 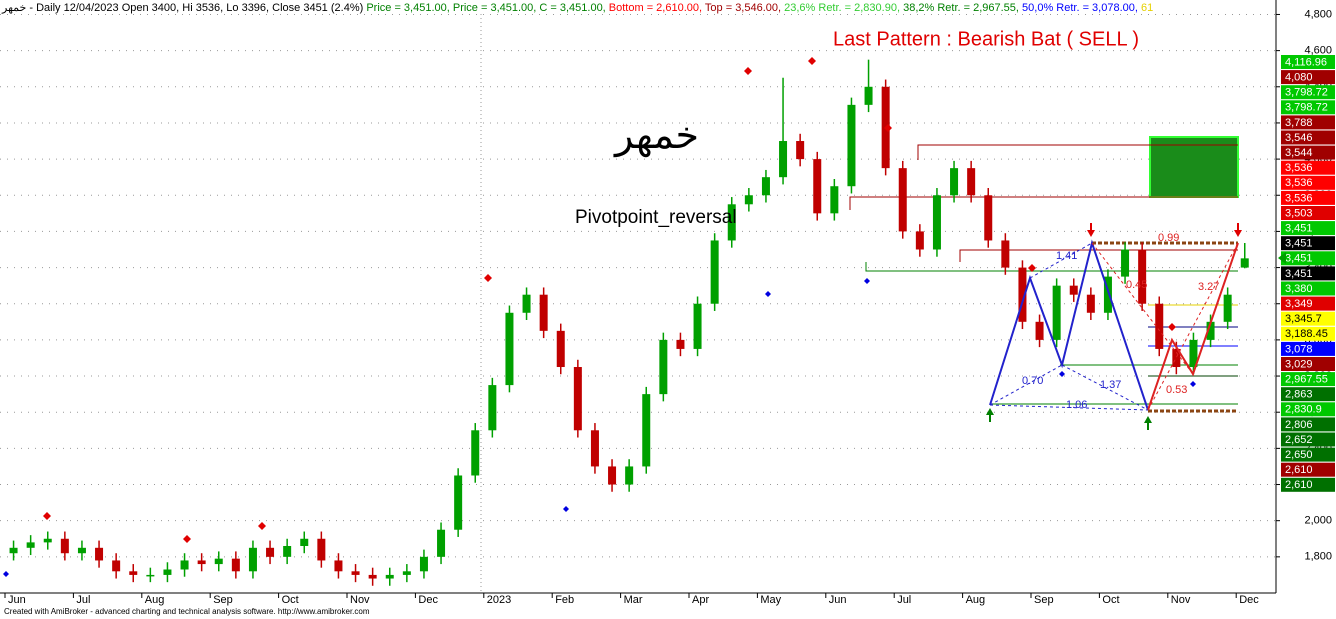 I want to click on x-tick-label: 2023, so click(x=499, y=600).